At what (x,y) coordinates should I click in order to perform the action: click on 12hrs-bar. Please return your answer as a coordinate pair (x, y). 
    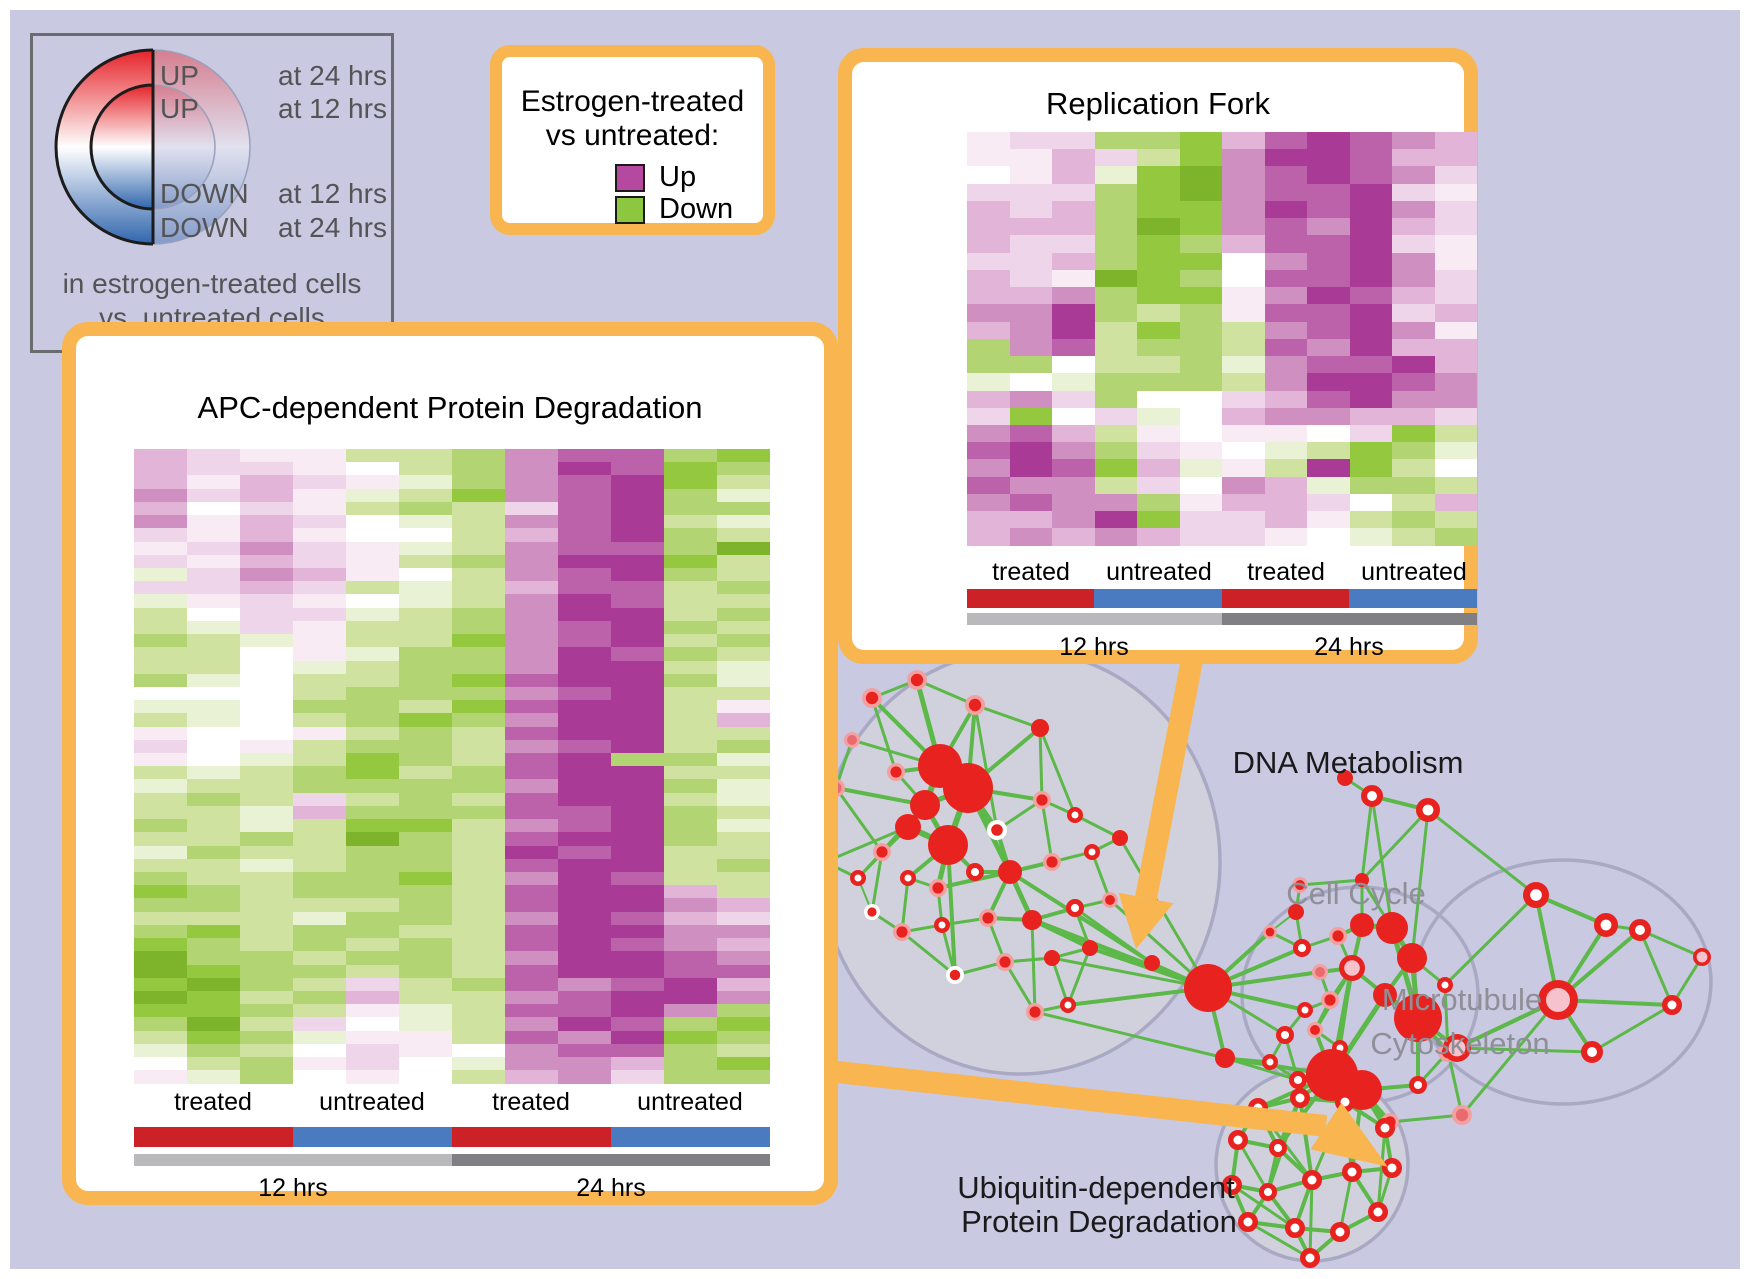
    Looking at the image, I should click on (293, 1160).